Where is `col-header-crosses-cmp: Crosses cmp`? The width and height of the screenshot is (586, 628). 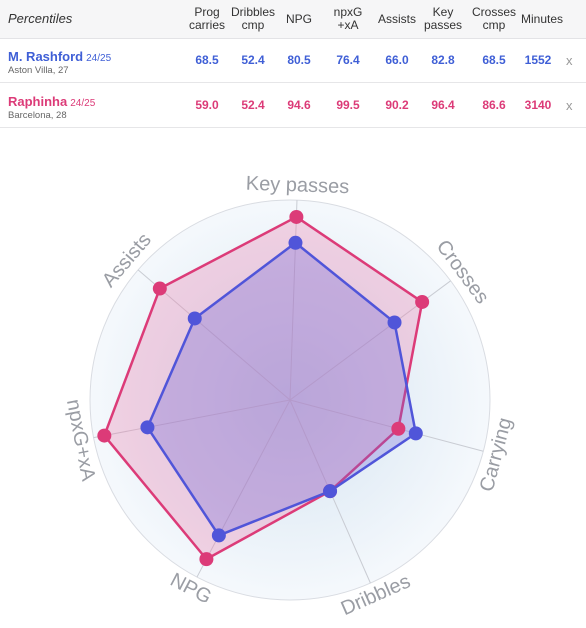
col-header-crosses-cmp: Crosses cmp is located at coordinates (493, 18).